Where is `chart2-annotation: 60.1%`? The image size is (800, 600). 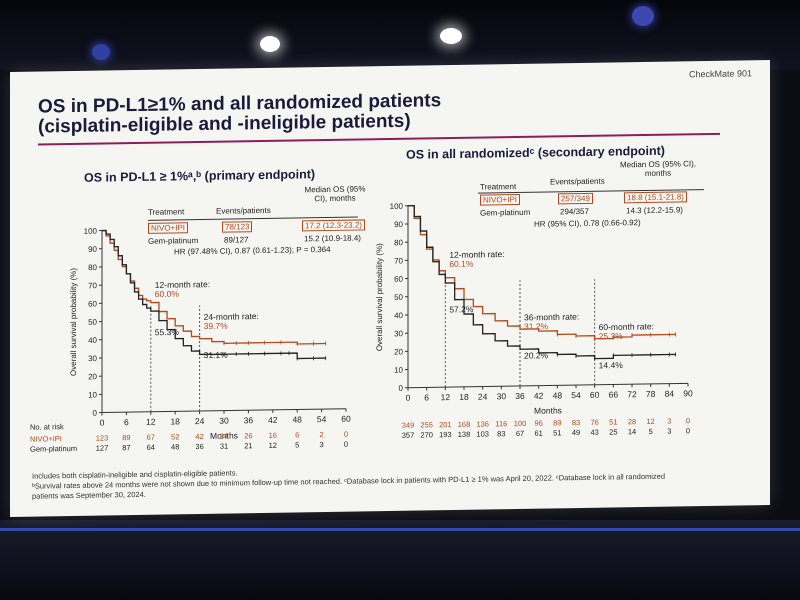
chart2-annotation: 60.1% is located at coordinates (461, 264).